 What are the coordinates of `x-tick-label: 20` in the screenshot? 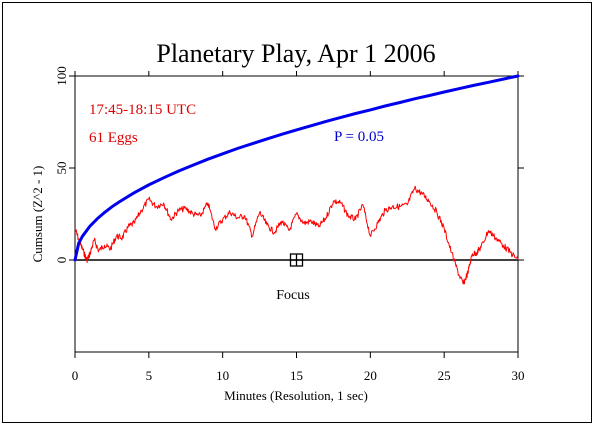 It's located at (370, 375).